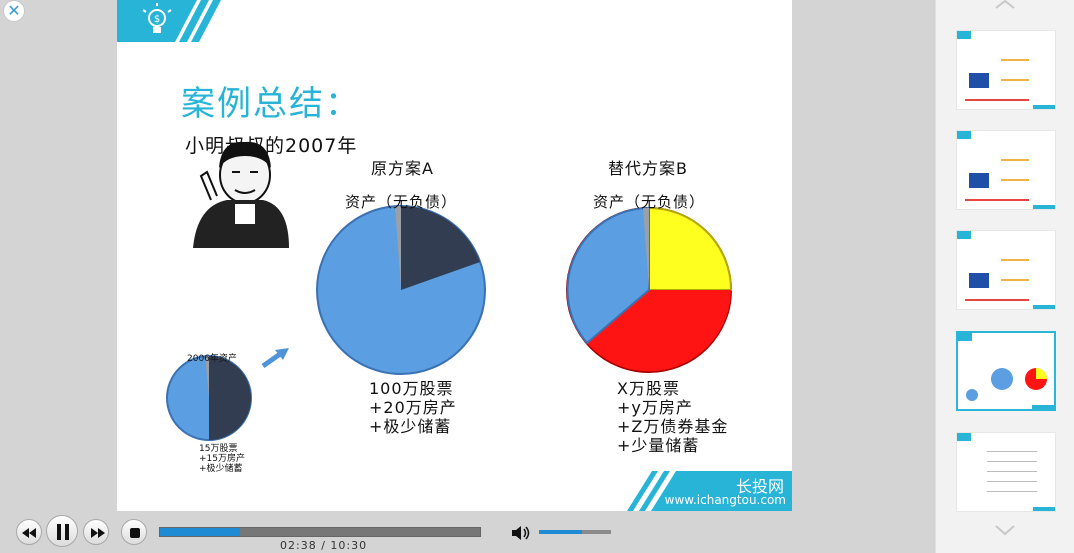 Image resolution: width=1074 pixels, height=553 pixels. Describe the element at coordinates (275, 358) in the screenshot. I see `arrow-icon` at that location.